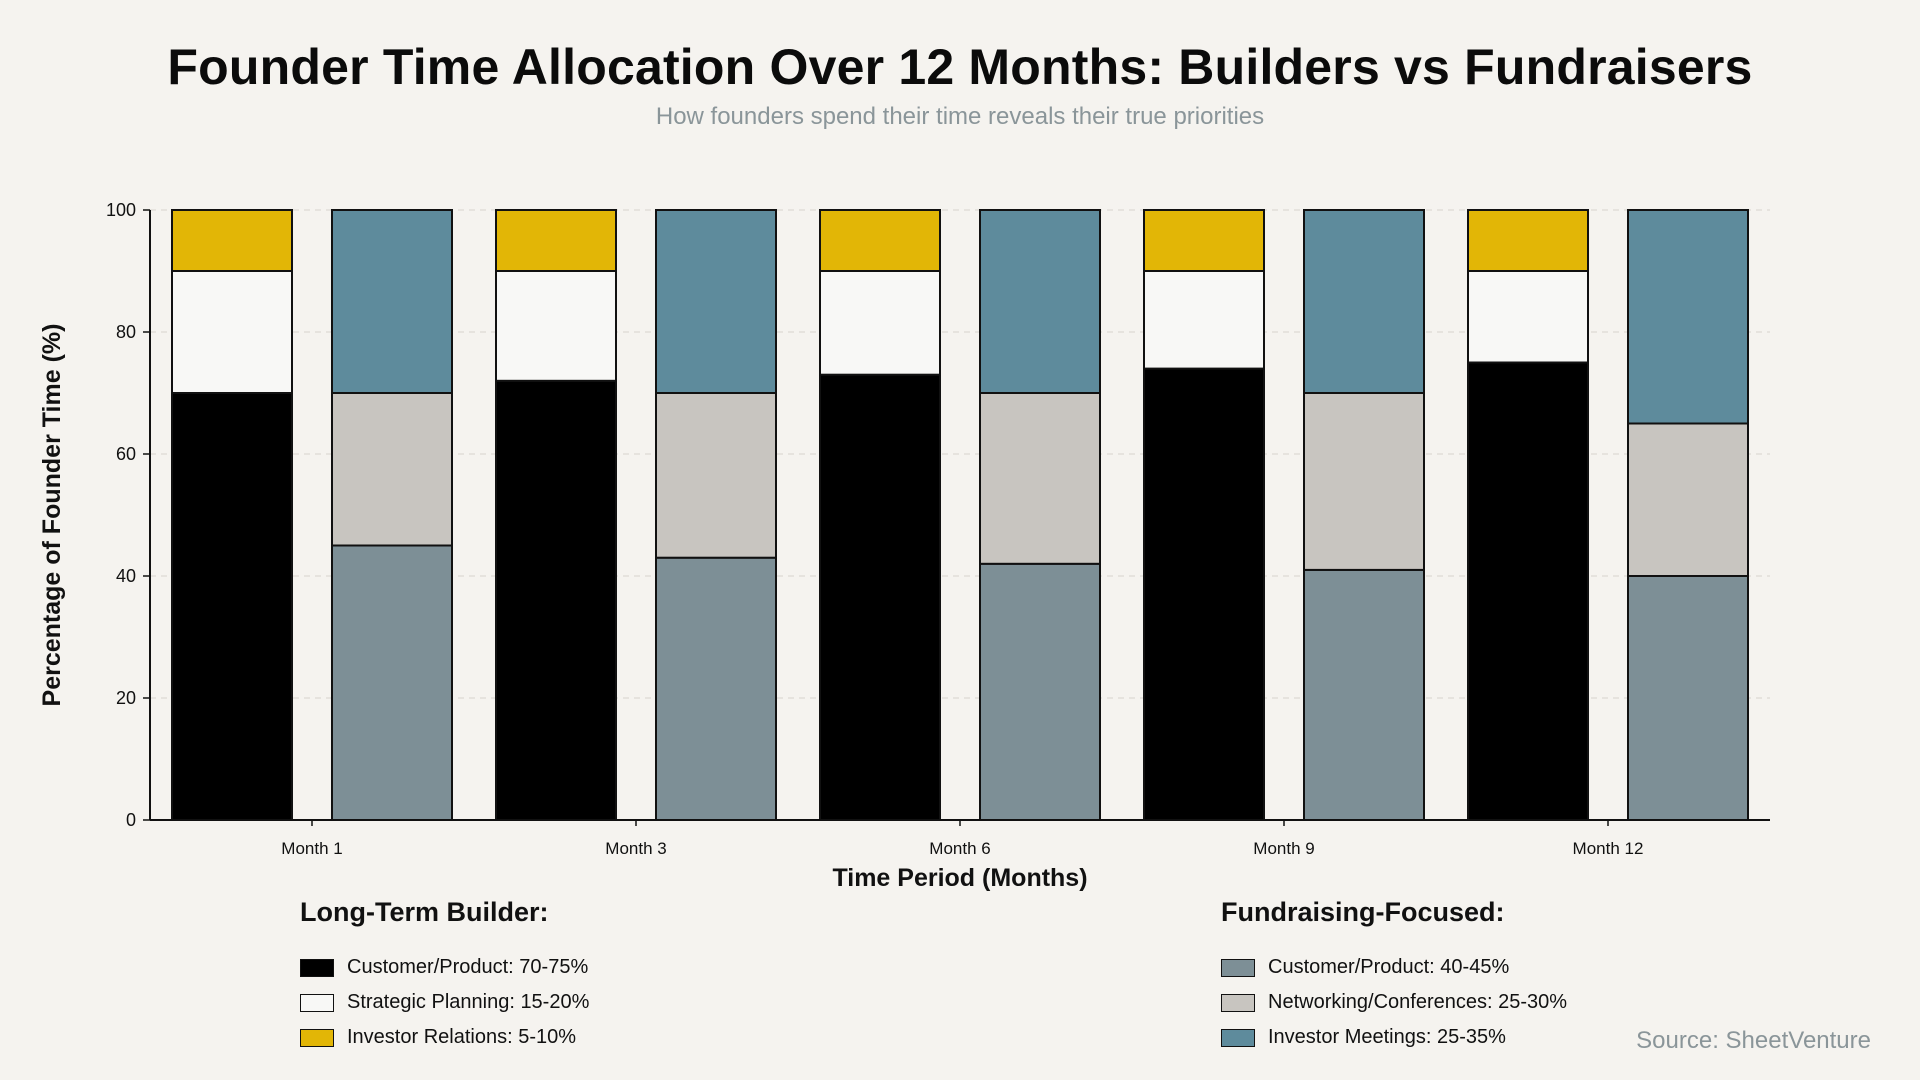 The image size is (1920, 1080). I want to click on x-axis-label: Time Period (Months), so click(959, 878).